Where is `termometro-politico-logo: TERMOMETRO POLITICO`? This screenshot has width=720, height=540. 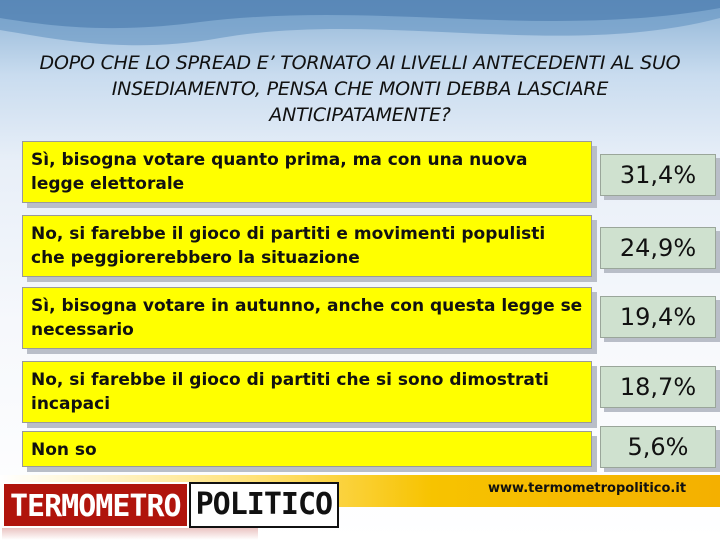 termometro-politico-logo: TERMOMETRO POLITICO is located at coordinates (171, 505).